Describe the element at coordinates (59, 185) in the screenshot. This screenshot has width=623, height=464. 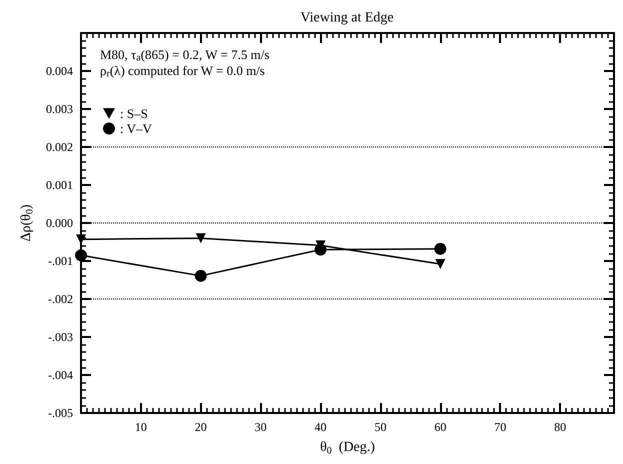
I see `y-tick-label: 0.001` at that location.